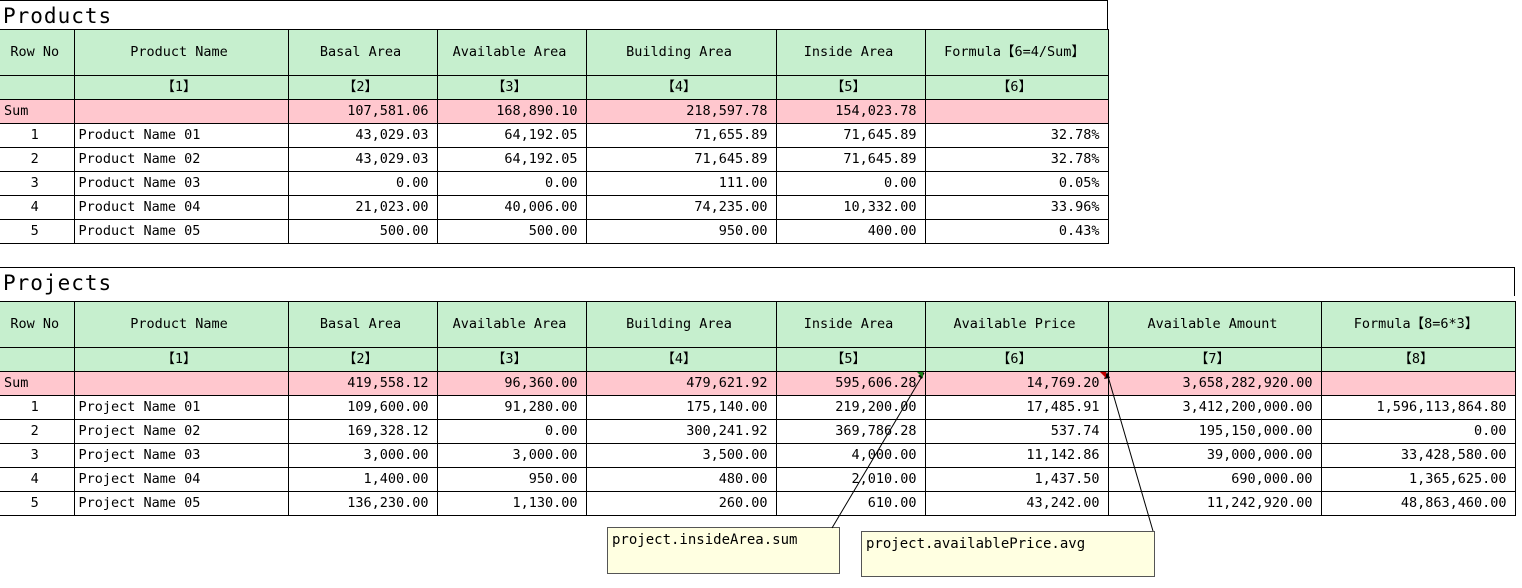 Image resolution: width=1522 pixels, height=588 pixels. Describe the element at coordinates (850, 111) in the screenshot. I see `sum-row-cell: 154,023.78` at that location.